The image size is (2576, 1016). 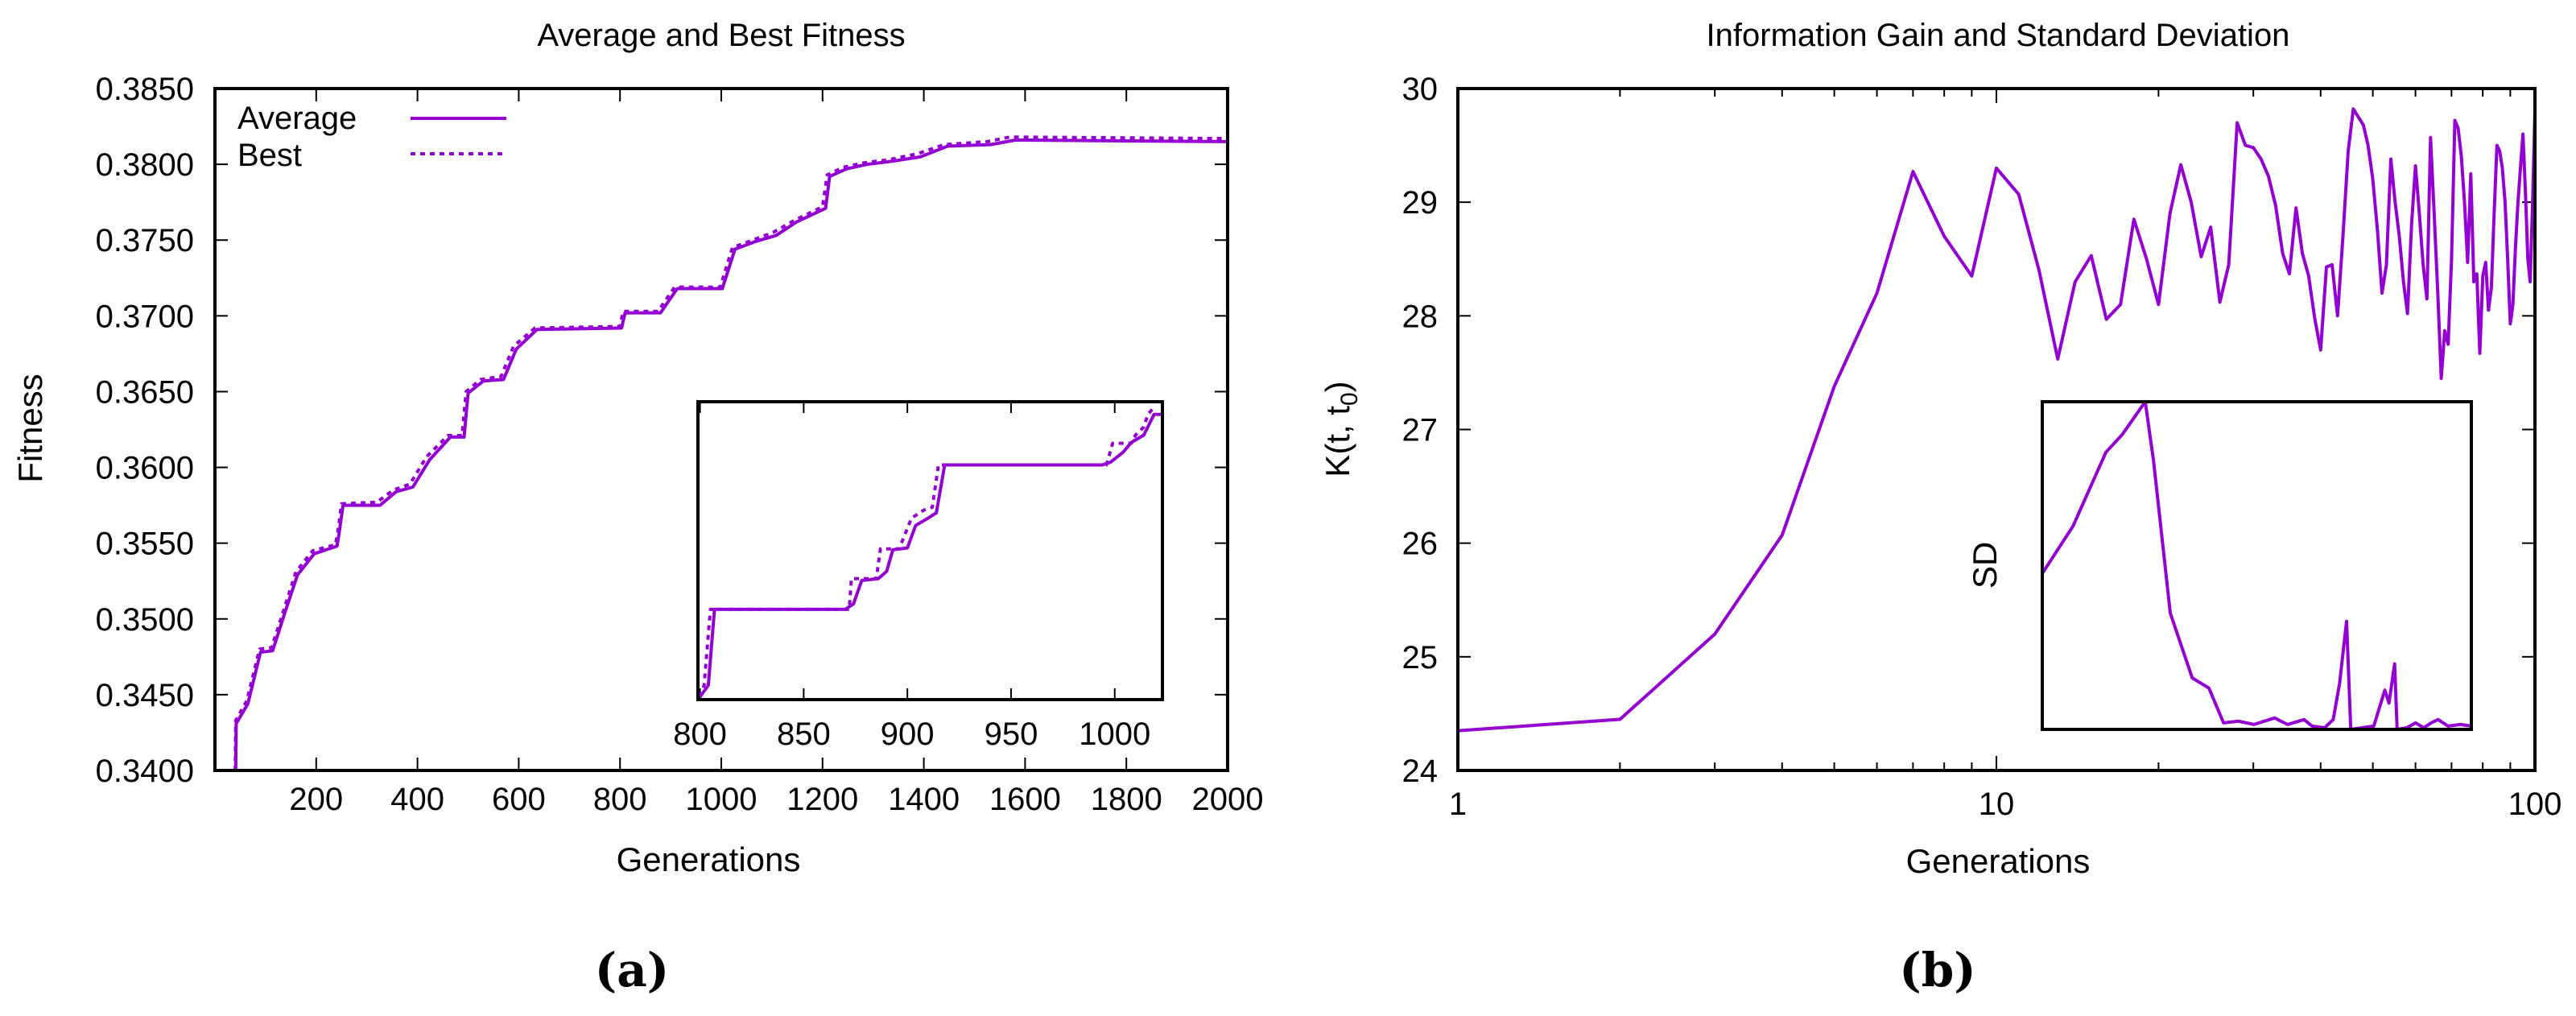 I want to click on y-tick-label: 0.3400, so click(x=145, y=771).